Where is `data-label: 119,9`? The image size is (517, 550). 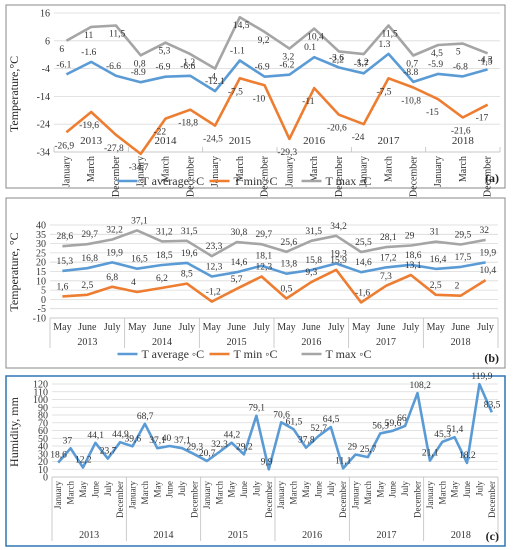
data-label: 119,9 is located at coordinates (481, 377).